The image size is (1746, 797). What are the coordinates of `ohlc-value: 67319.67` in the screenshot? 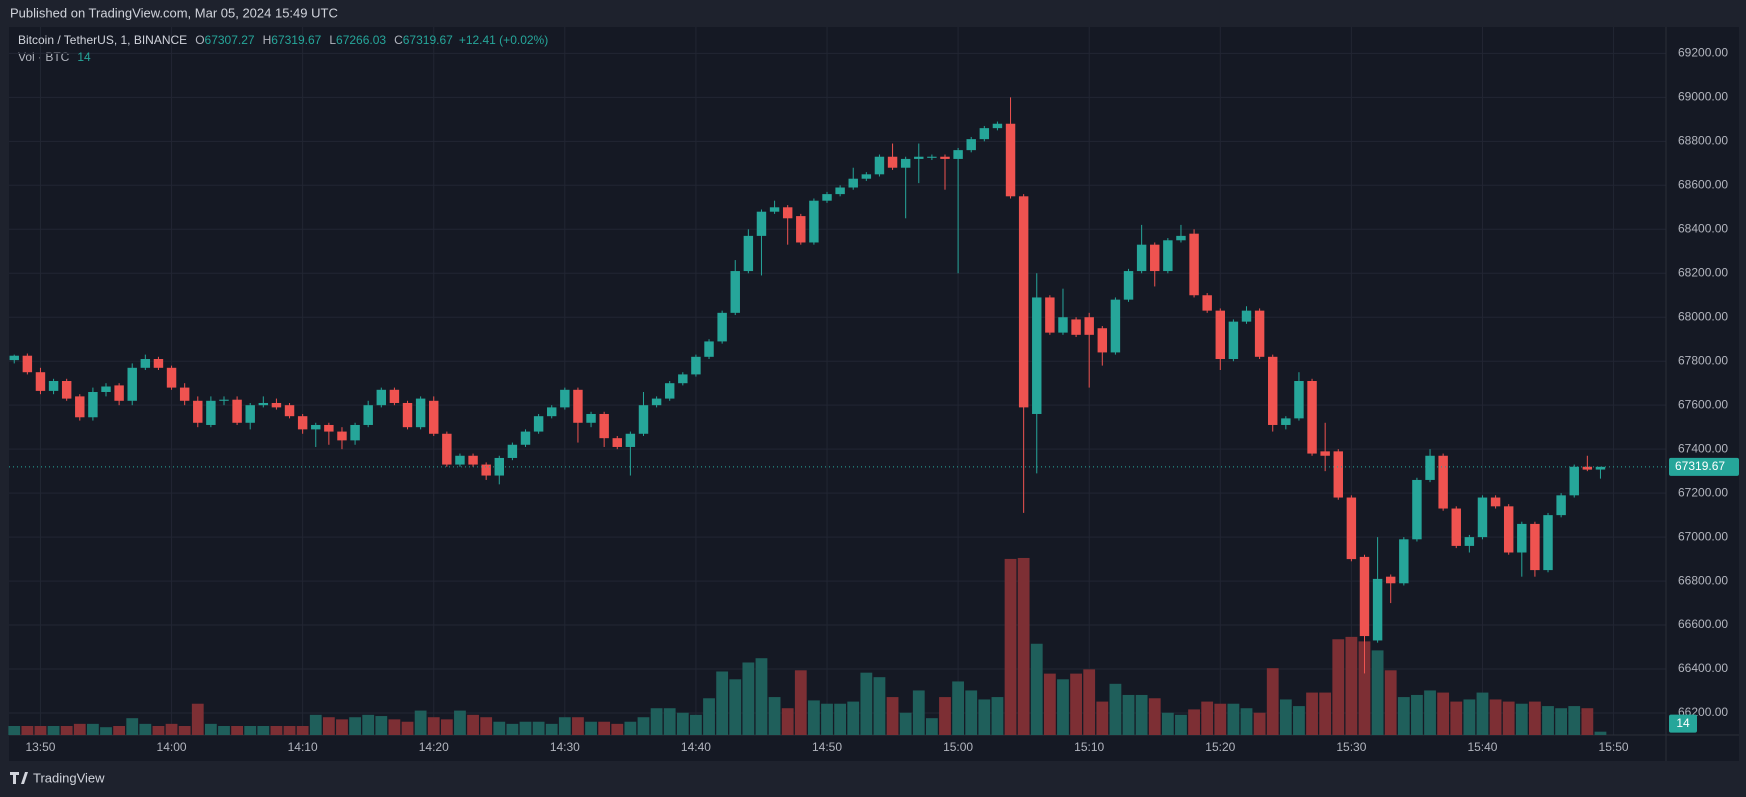 It's located at (428, 40).